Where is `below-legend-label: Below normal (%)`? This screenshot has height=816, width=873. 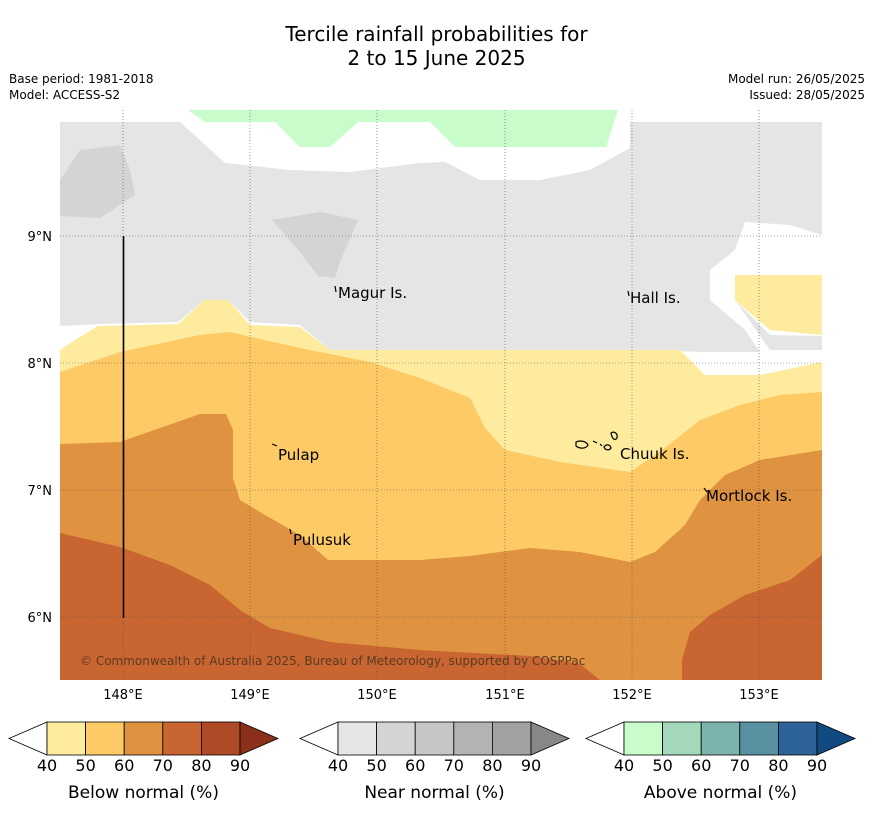 below-legend-label: Below normal (%) is located at coordinates (143, 793).